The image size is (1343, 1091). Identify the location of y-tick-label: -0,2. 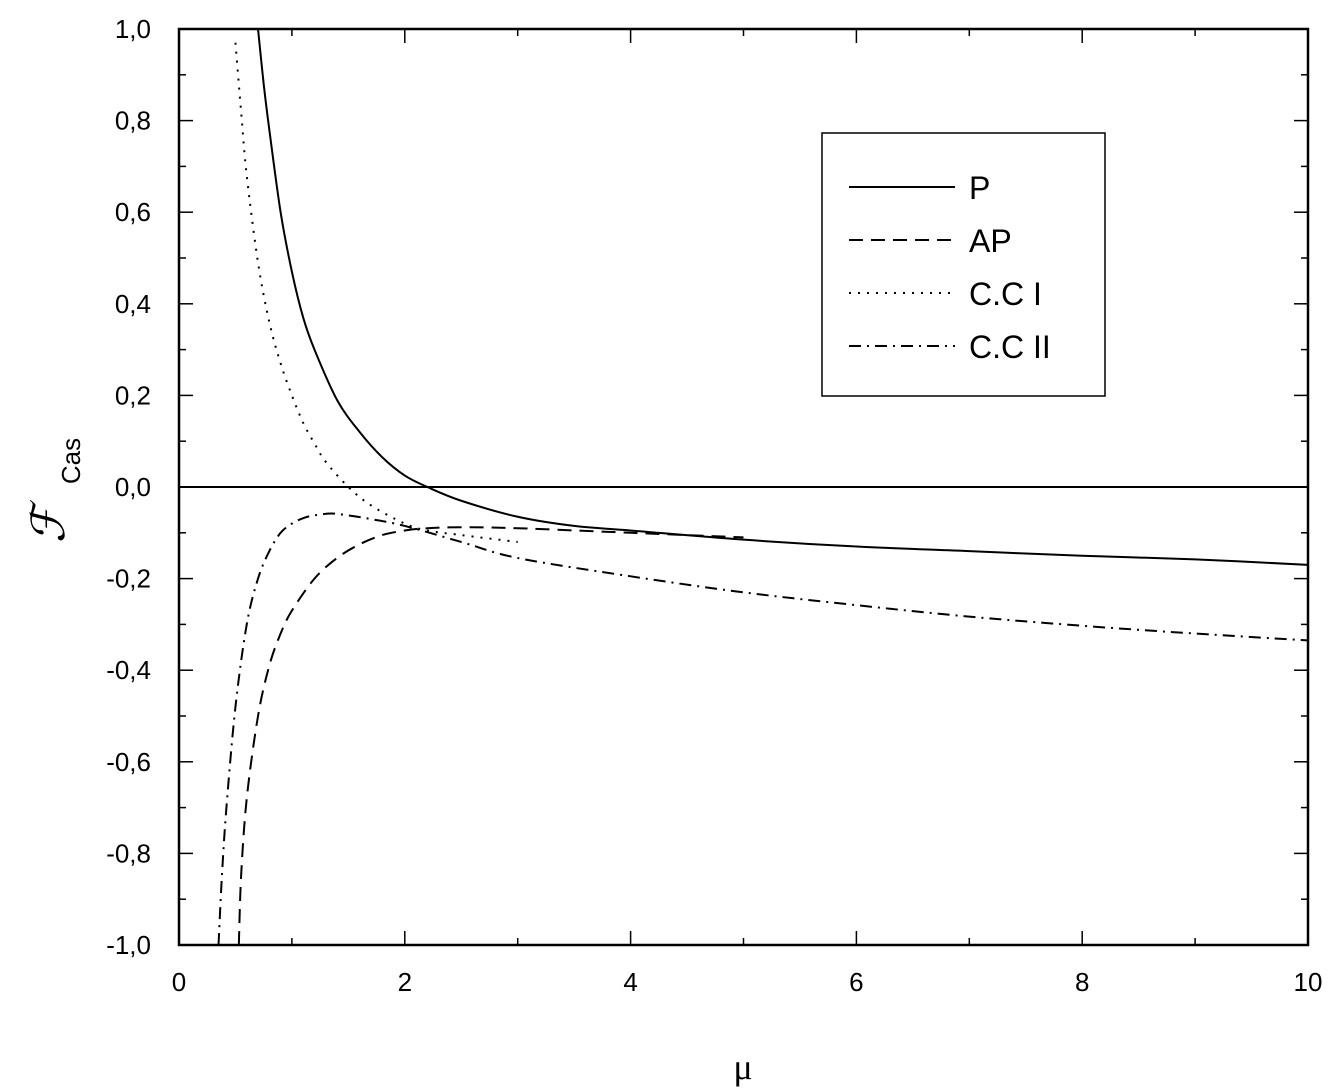
(128, 579).